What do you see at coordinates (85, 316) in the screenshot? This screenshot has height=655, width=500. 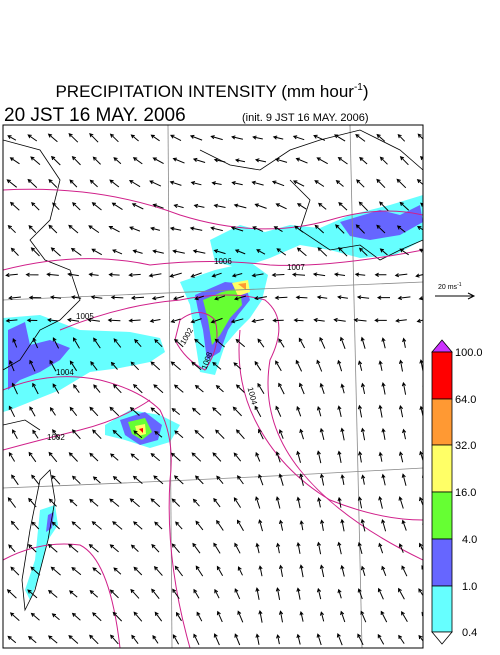 I see `isobar-label: 1005` at bounding box center [85, 316].